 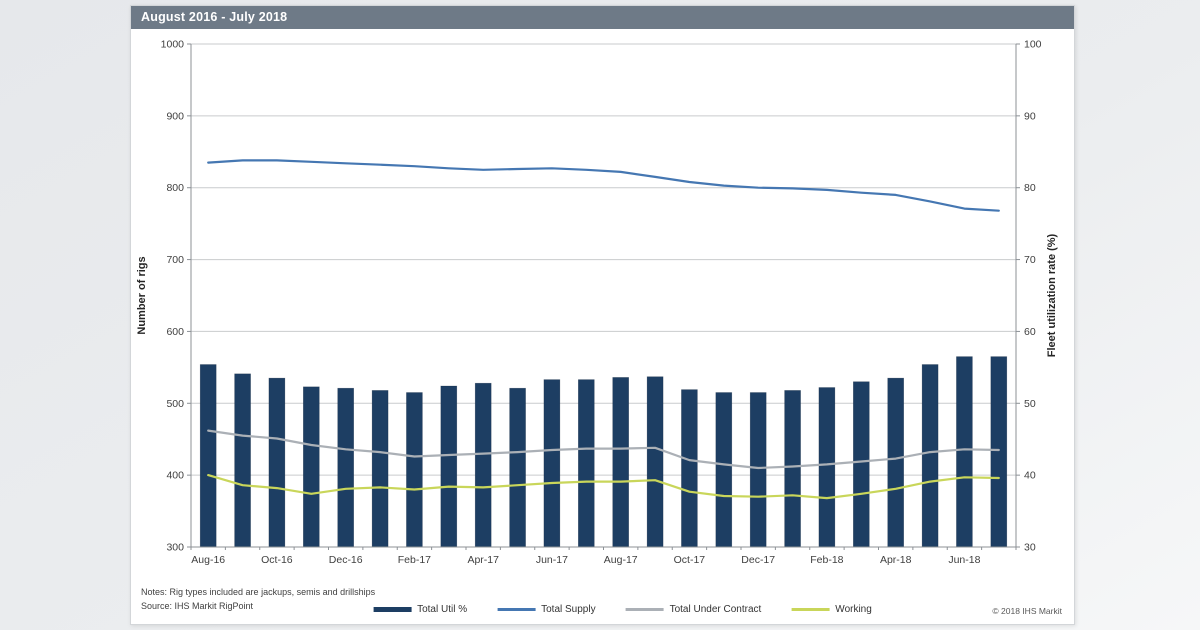 What do you see at coordinates (690, 560) in the screenshot?
I see `x-tick-label: Oct-17` at bounding box center [690, 560].